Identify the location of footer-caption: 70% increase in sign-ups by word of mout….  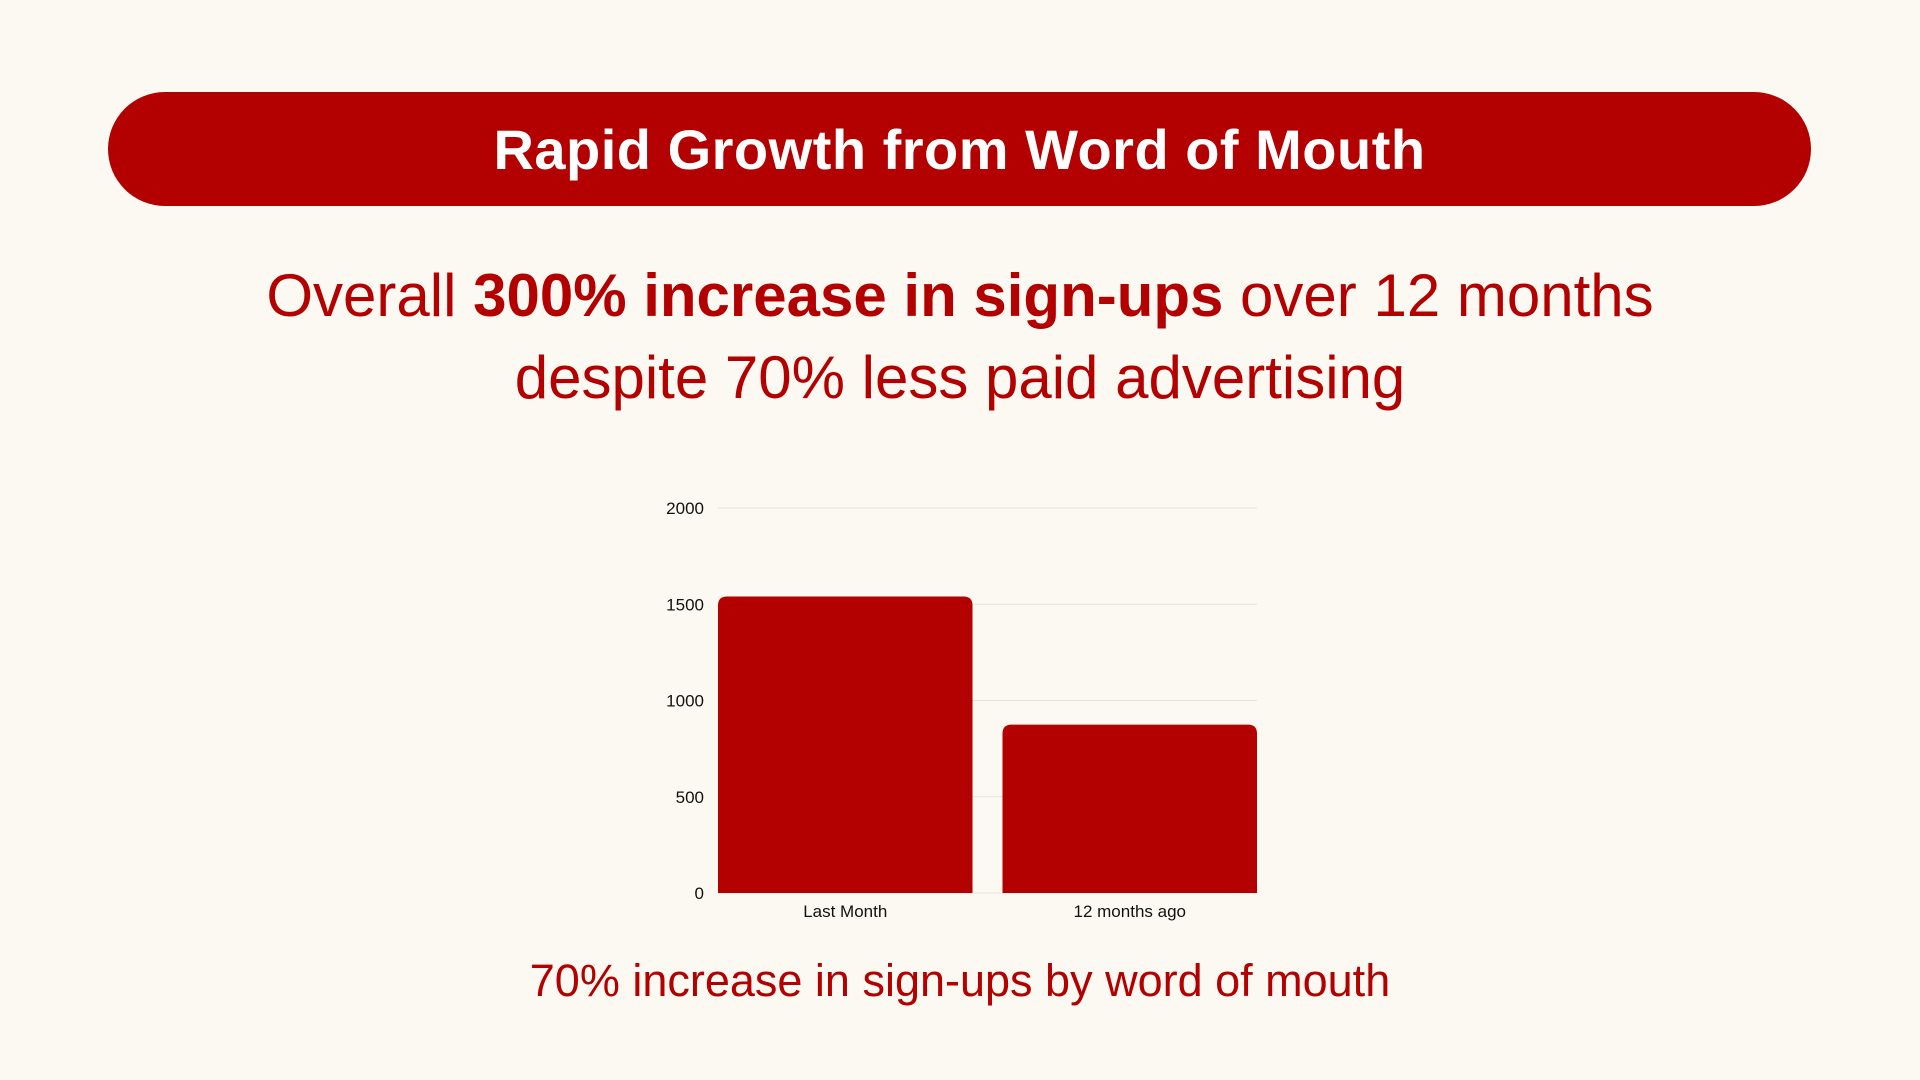
(960, 980).